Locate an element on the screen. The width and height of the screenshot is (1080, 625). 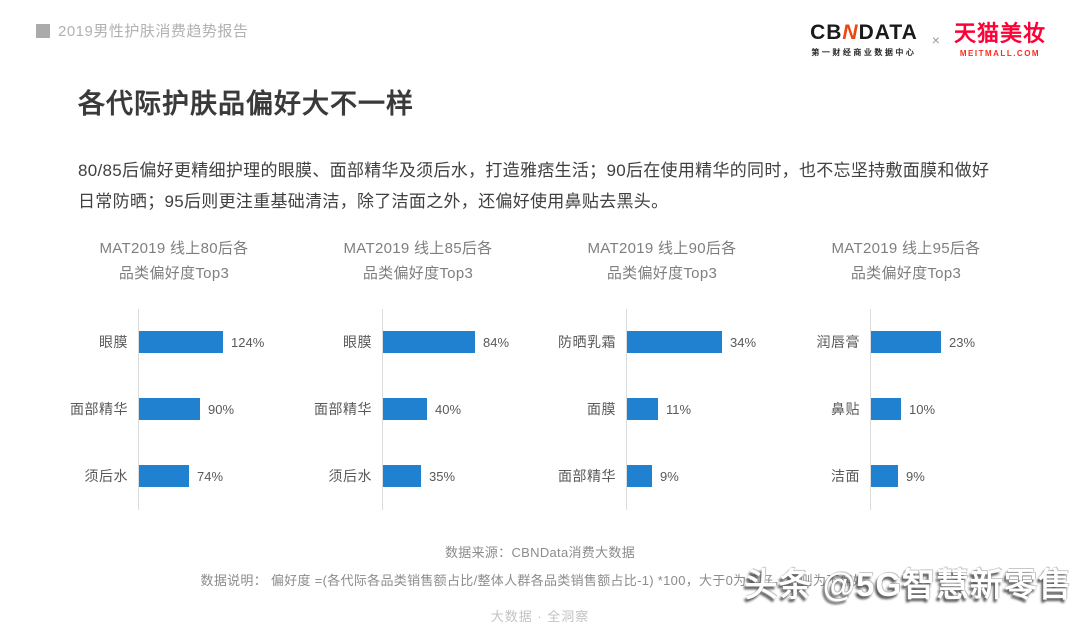
bar-cell: 124% is located at coordinates (217, 342).